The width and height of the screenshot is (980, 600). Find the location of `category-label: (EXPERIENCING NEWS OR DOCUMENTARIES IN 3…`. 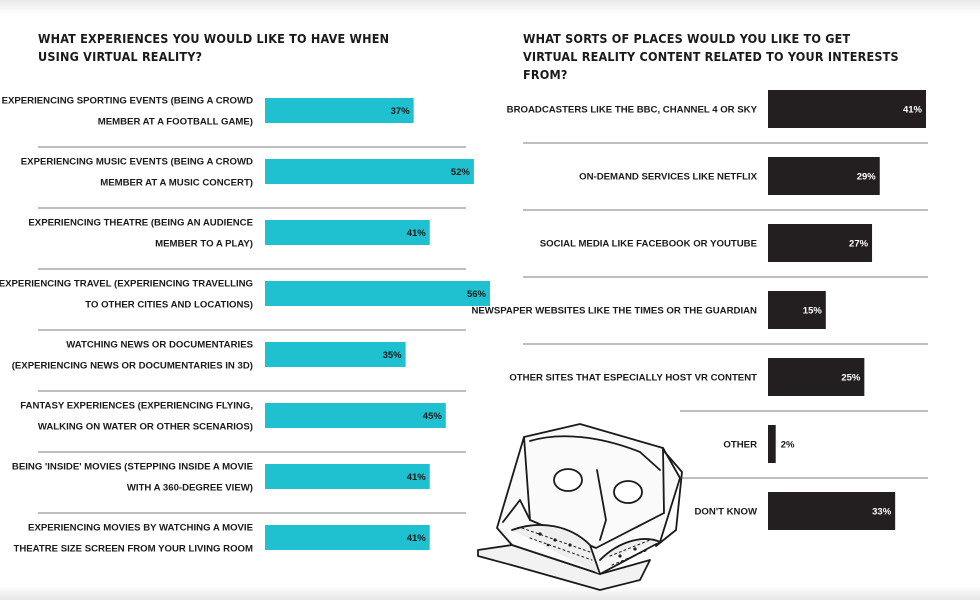

category-label: (EXPERIENCING NEWS OR DOCUMENTARIES IN 3… is located at coordinates (132, 366).